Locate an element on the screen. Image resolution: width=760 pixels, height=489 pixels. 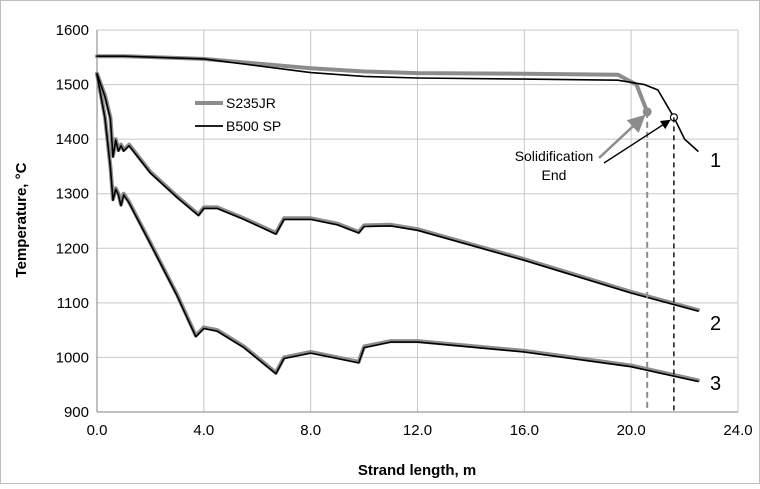
legend: S235JR B500 SP is located at coordinates (238, 114).